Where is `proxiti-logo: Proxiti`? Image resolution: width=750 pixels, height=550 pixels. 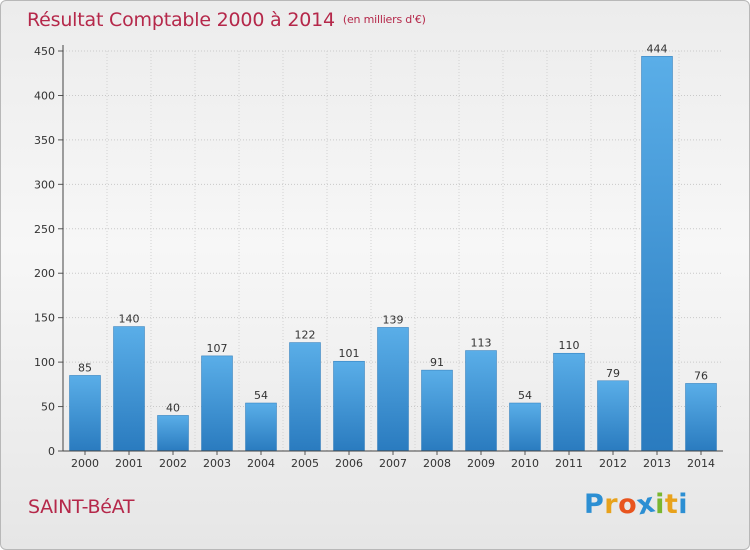
proxiti-logo: Proxiti is located at coordinates (636, 504).